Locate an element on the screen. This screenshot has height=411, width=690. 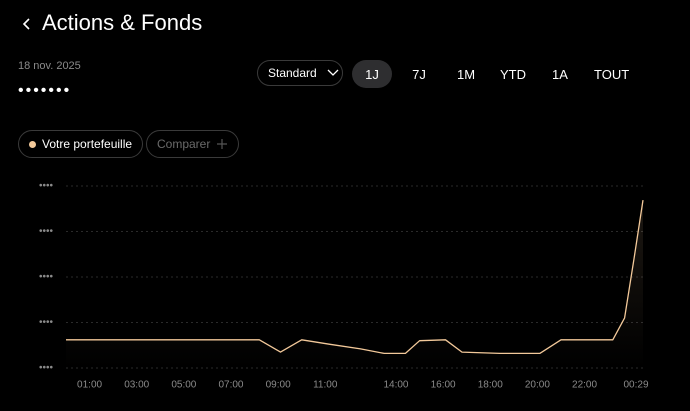
back-button is located at coordinates (27, 24).